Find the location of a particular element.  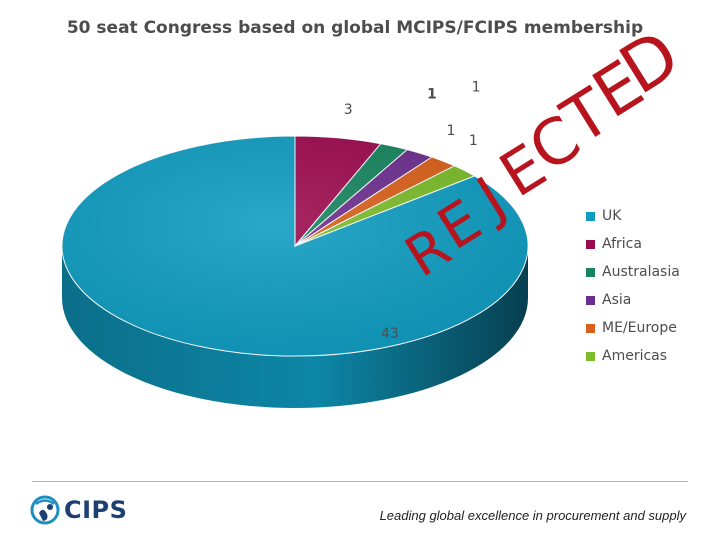

legend-label: UK is located at coordinates (612, 216).